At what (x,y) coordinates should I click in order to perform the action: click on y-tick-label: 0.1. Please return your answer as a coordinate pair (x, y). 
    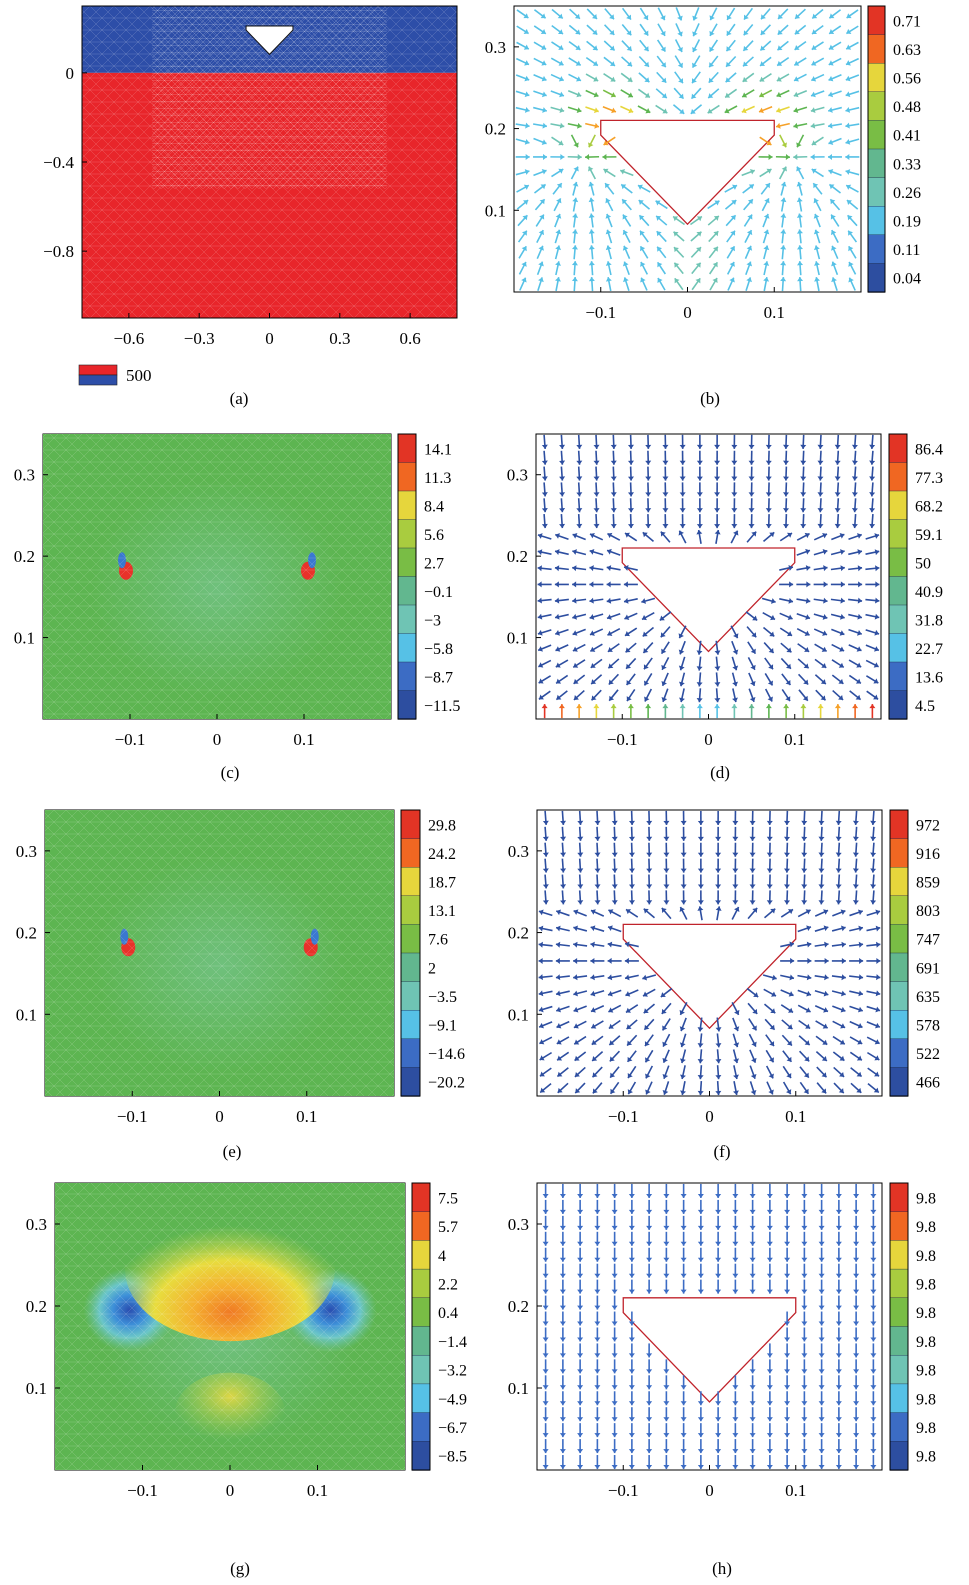
    Looking at the image, I should click on (518, 1388).